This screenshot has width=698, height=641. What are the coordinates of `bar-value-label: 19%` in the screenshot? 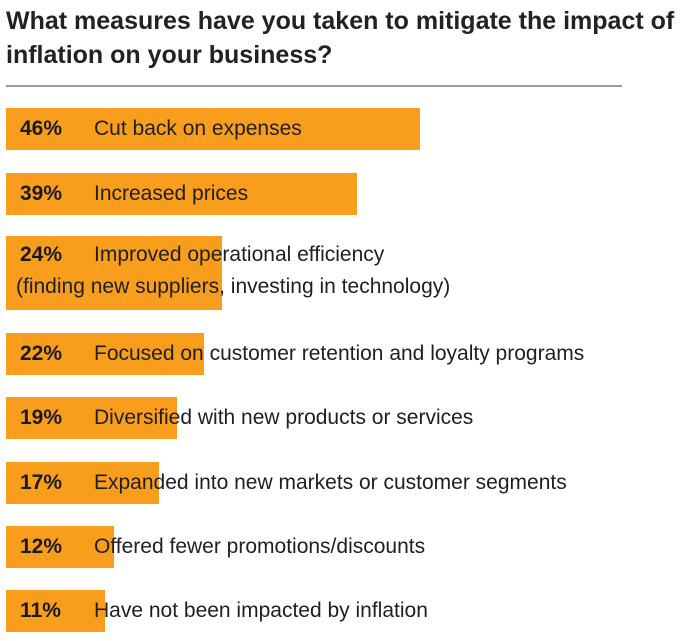 It's located at (41, 417).